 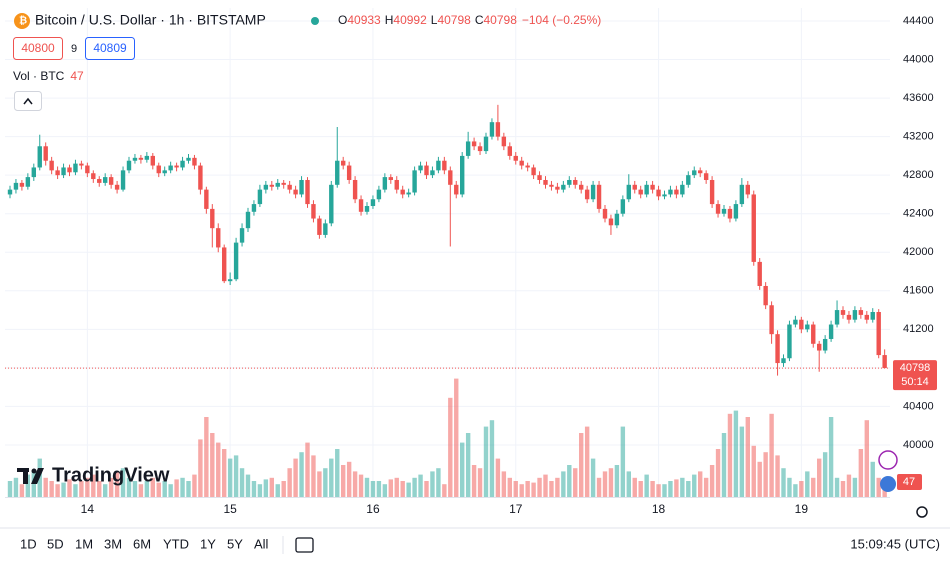 What do you see at coordinates (22, 21) in the screenshot?
I see `btc-icon` at bounding box center [22, 21].